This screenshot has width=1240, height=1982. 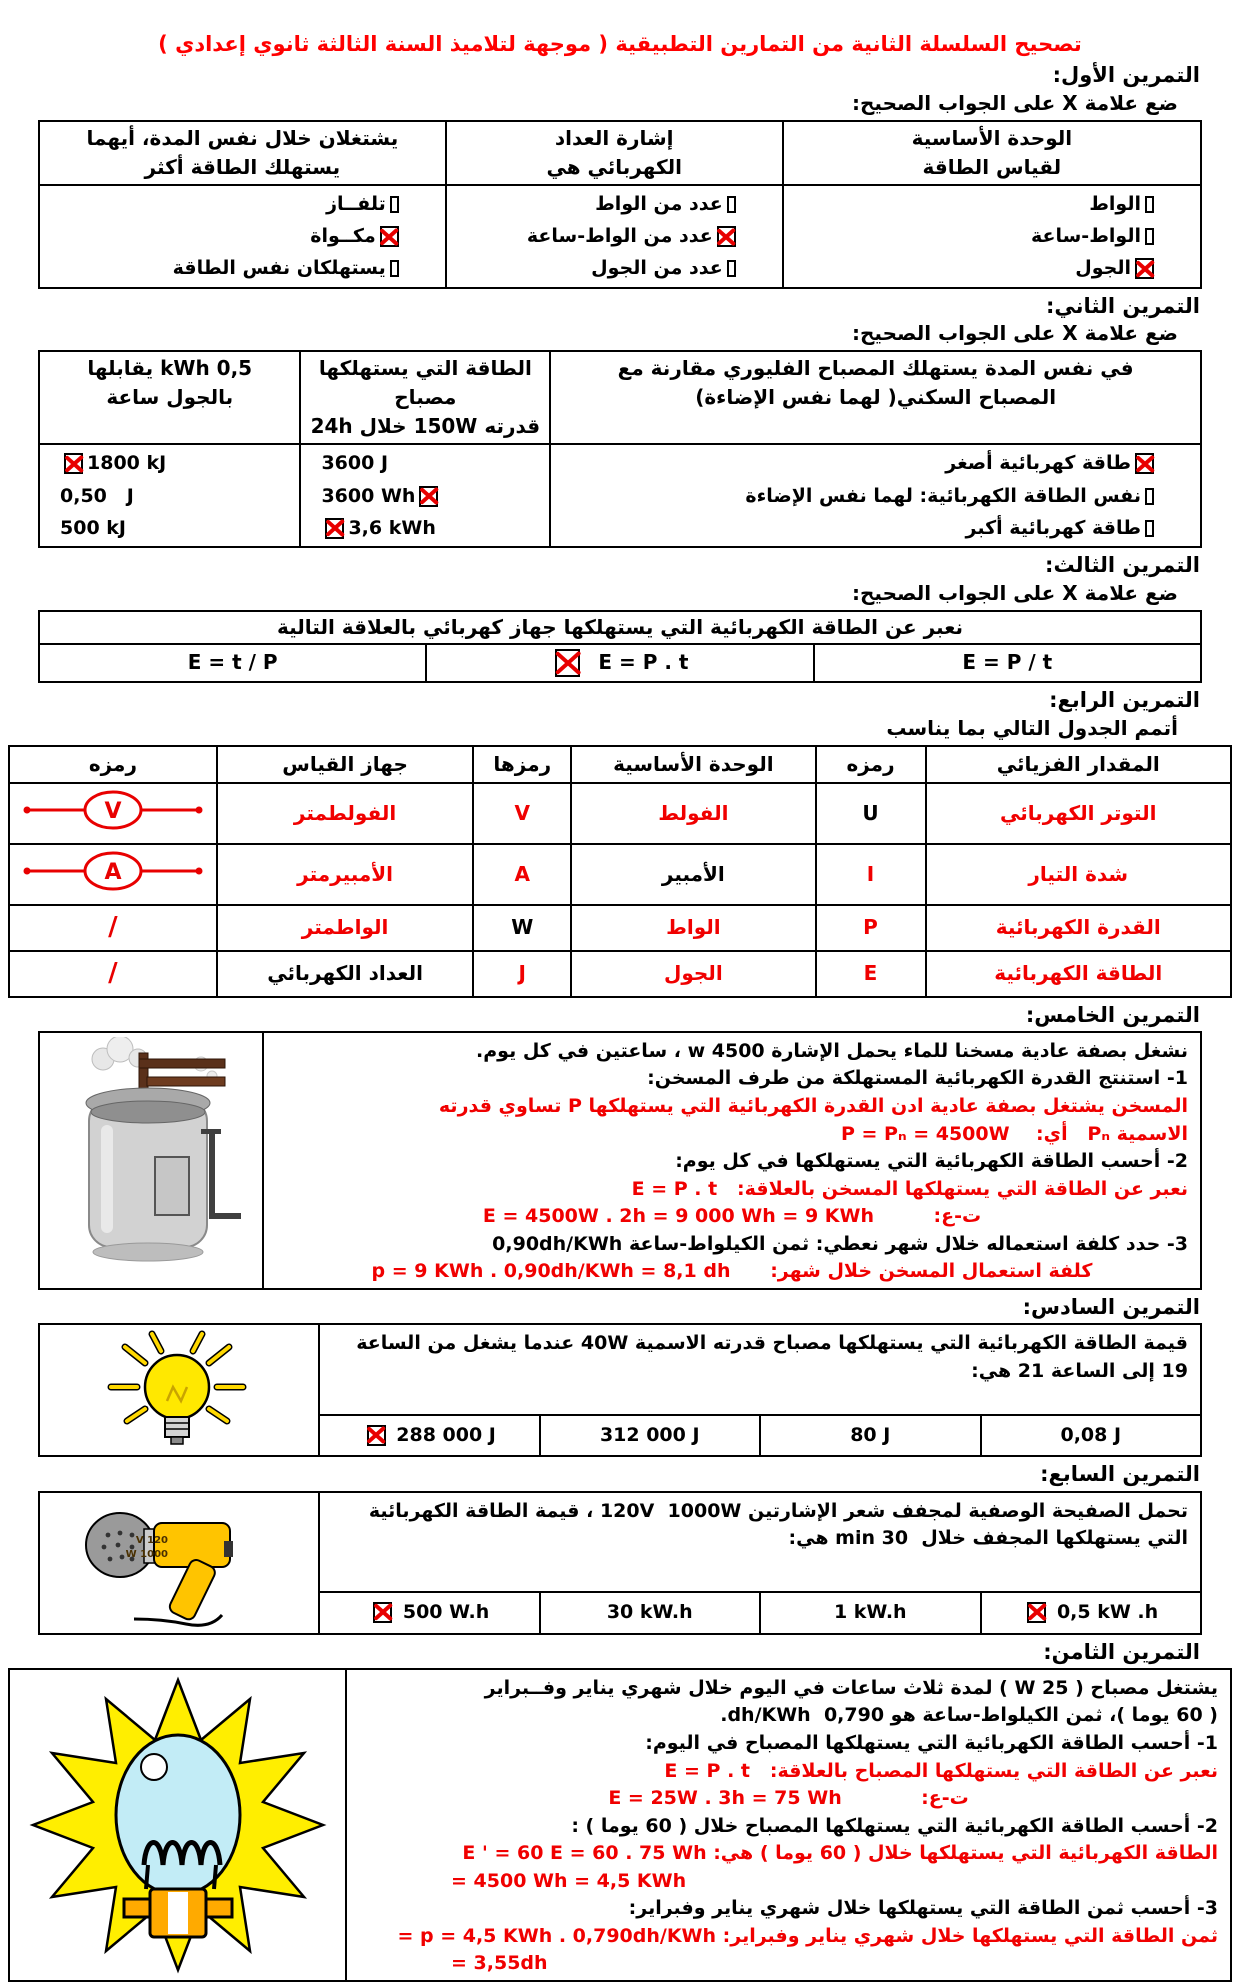 I want to click on ex2-col3-options: 1800 kJ 0,50 J 500 kJ, so click(x=169, y=496).